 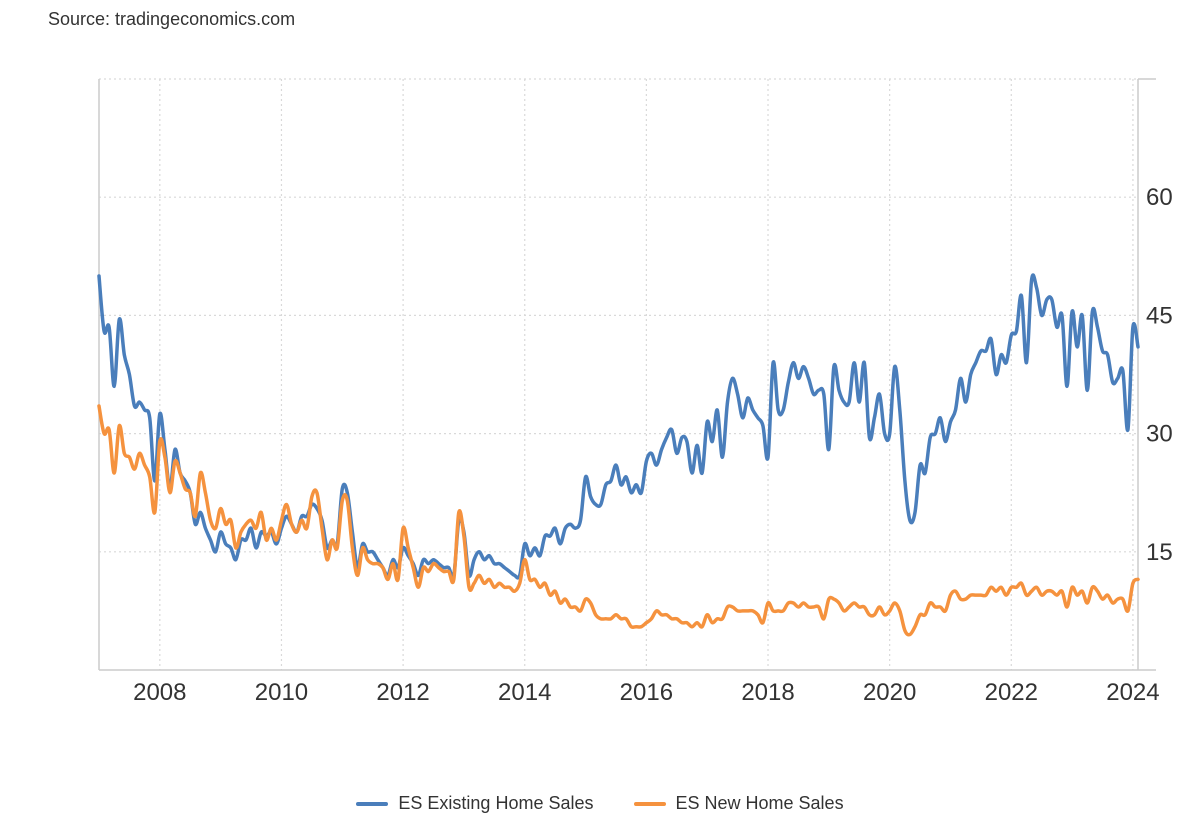 I want to click on legend-item-existing: ES Existing Home Sales, so click(x=475, y=803).